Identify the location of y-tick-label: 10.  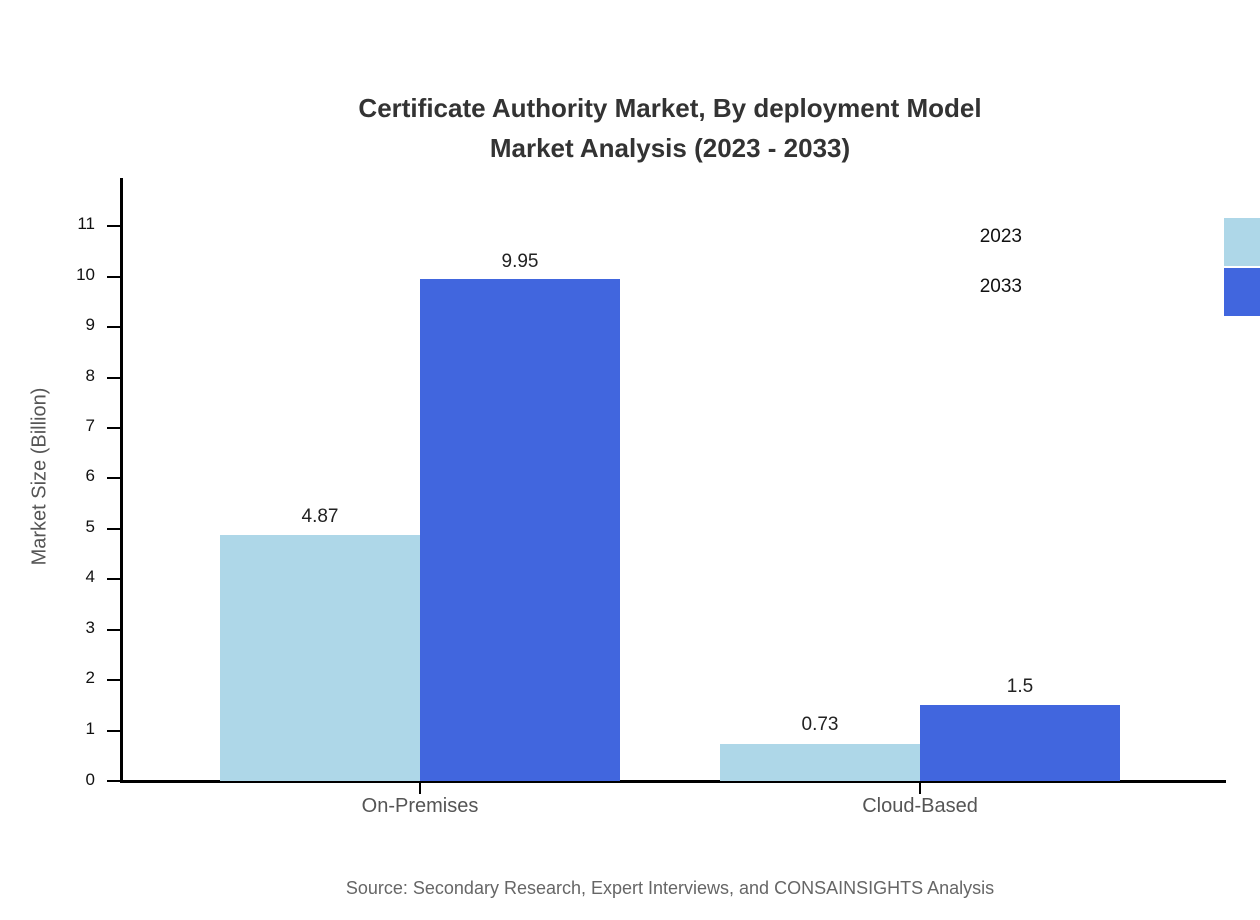
(85, 274).